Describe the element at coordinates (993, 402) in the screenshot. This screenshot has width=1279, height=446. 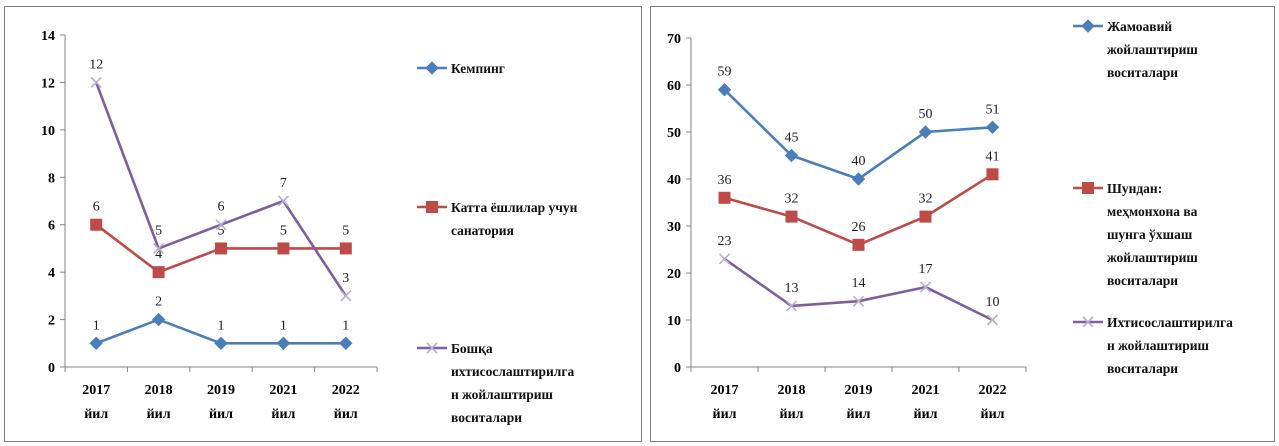
I see `chart1-x-tick-label: 2022 йил` at that location.